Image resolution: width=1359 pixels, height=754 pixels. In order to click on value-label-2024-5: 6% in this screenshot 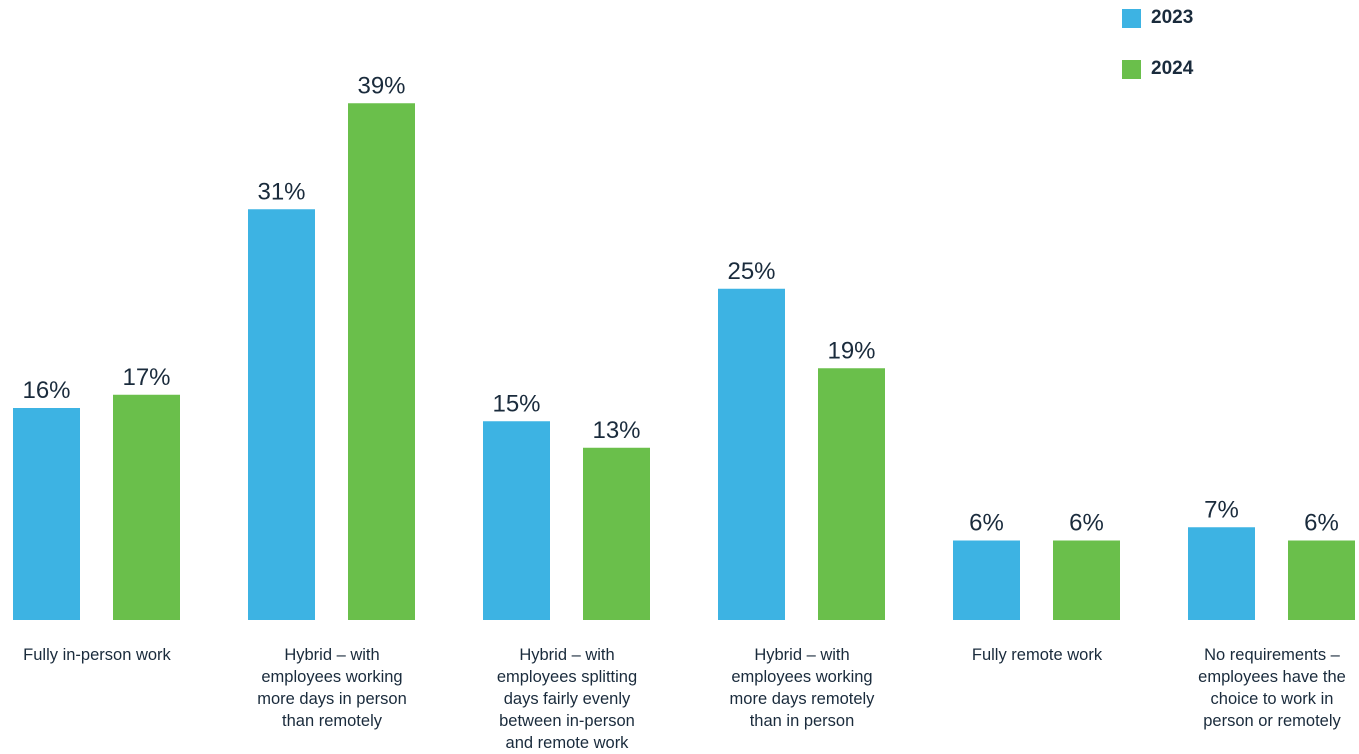, I will do `click(1321, 523)`.